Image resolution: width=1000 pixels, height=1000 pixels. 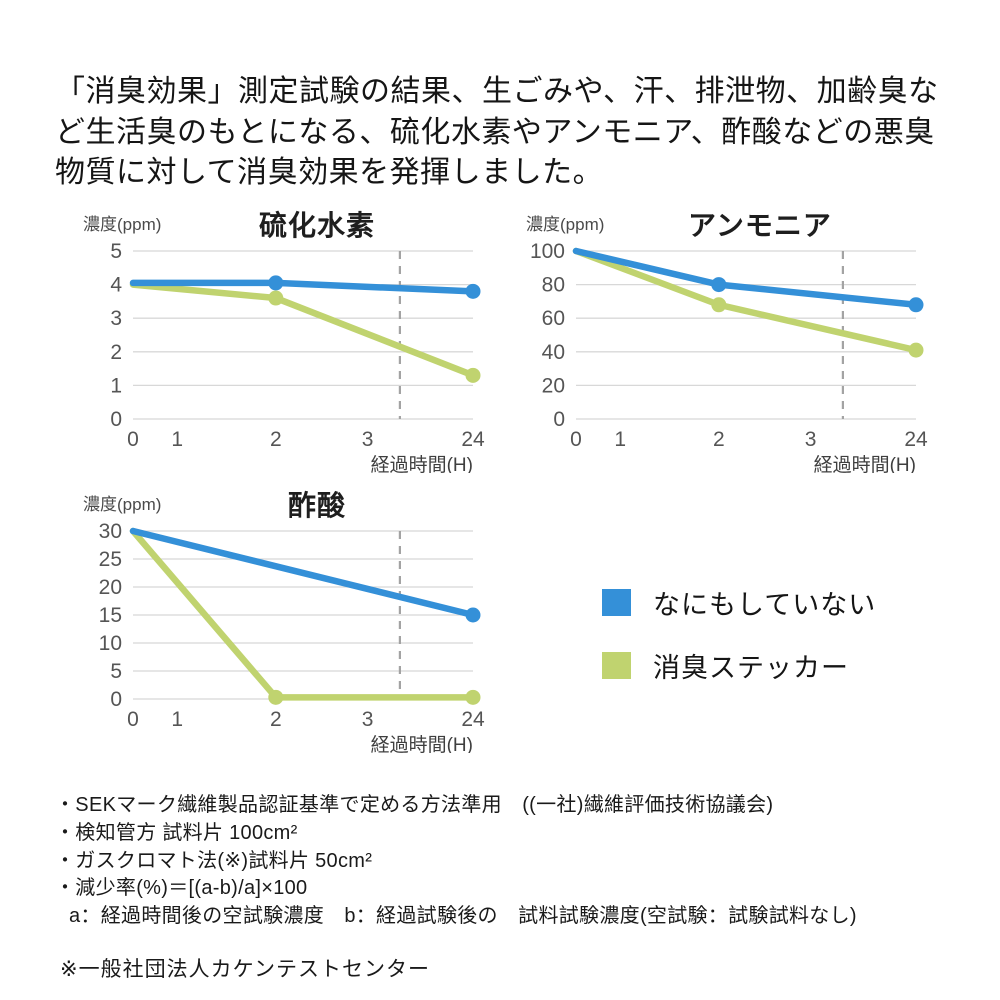 I want to click on footnote-line: ・ガスクロマト法(※)試料片 50cm², so click(x=214, y=860).